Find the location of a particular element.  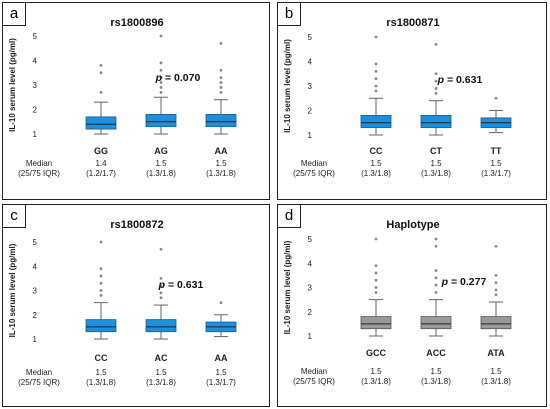

chart-title: Haplotype is located at coordinates (412, 225).